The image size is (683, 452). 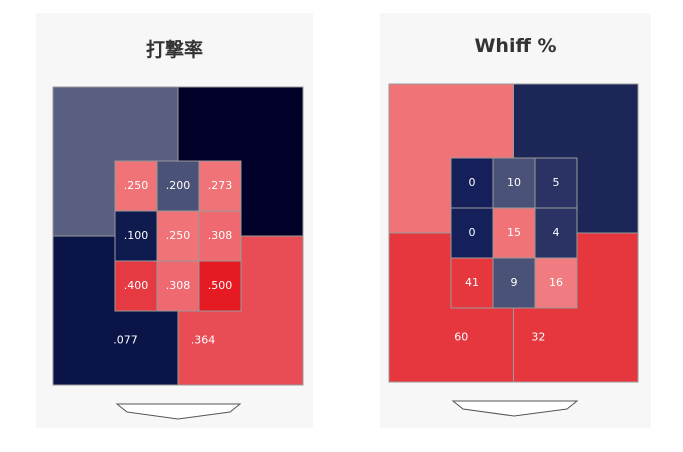 I want to click on outer-zone-label-bottom-left: .077, so click(x=125, y=339).